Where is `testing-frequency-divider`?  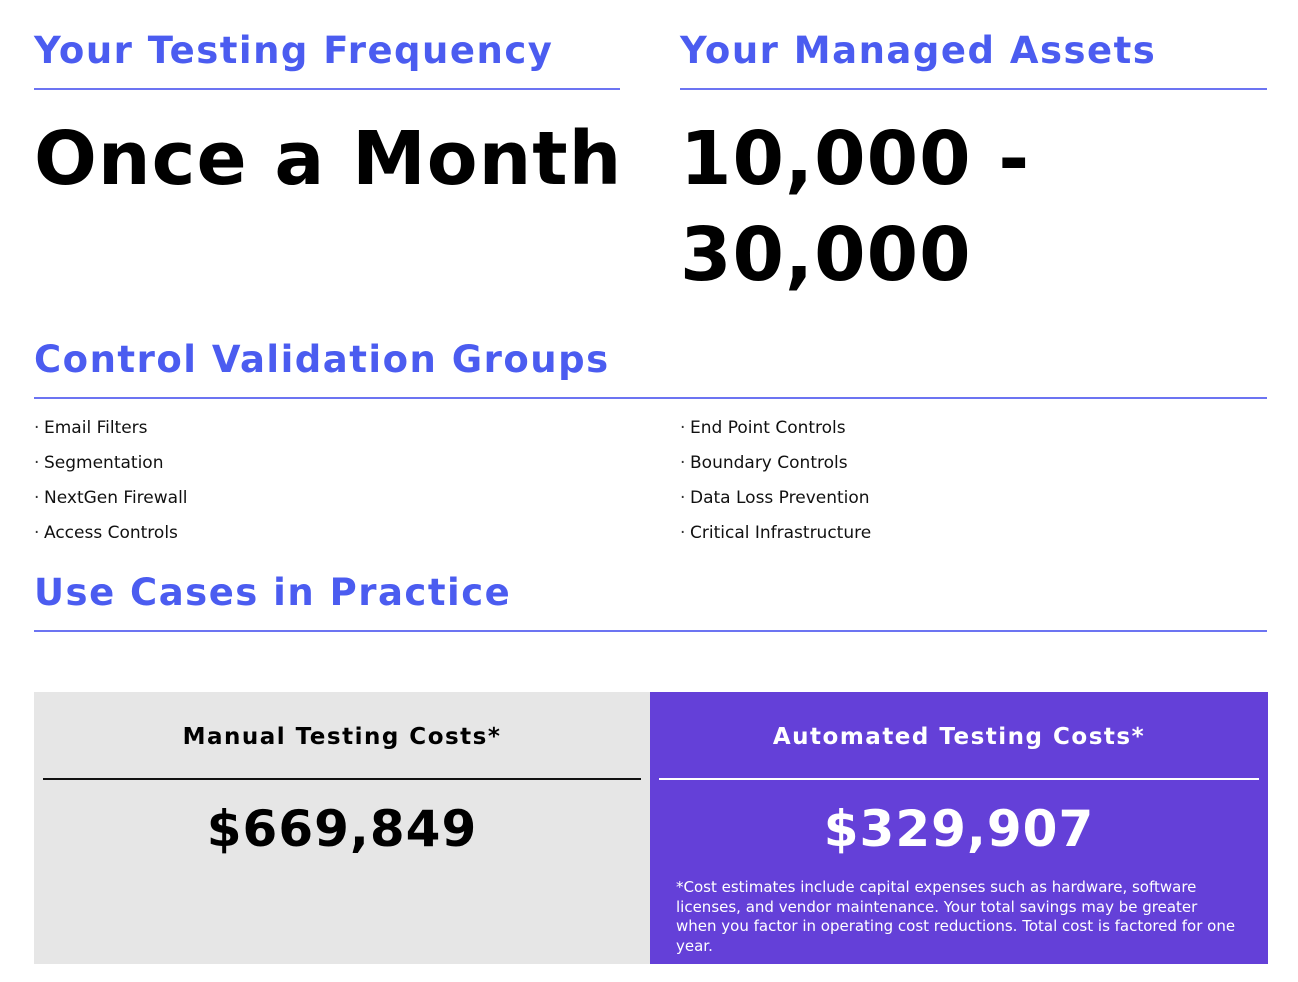 testing-frequency-divider is located at coordinates (327, 89).